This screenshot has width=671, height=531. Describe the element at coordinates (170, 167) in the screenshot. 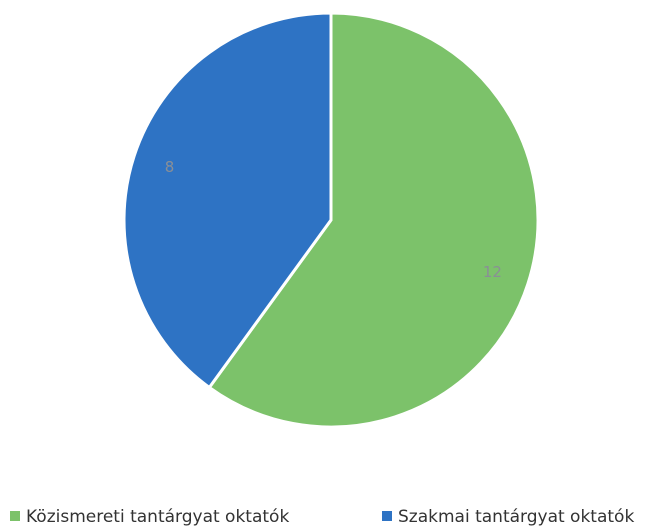

I see `value-label: 8` at that location.